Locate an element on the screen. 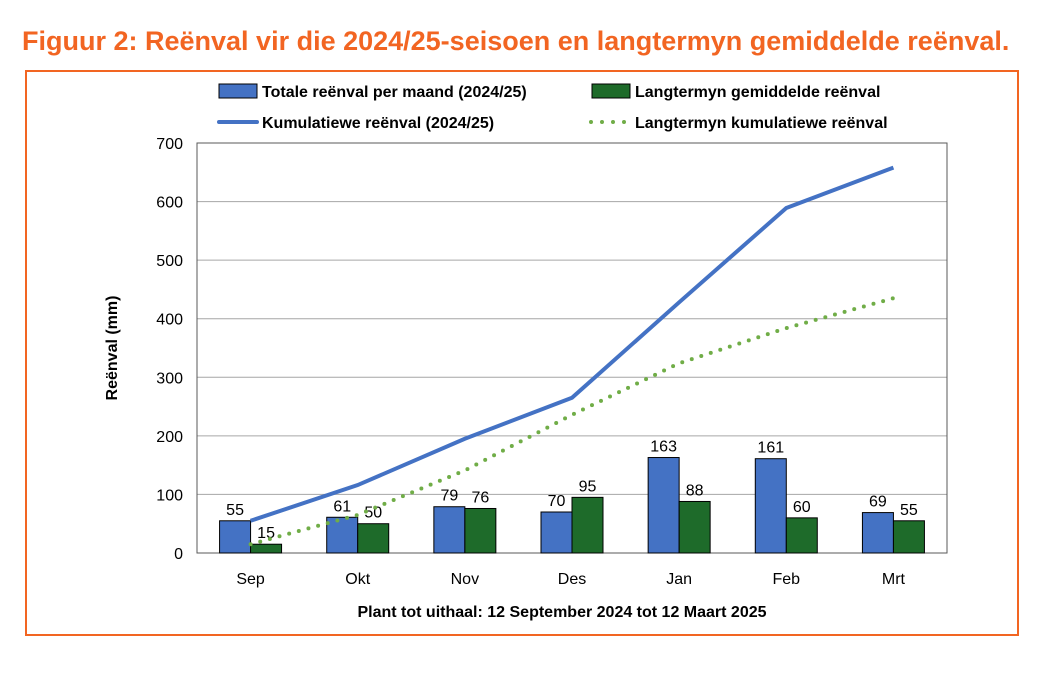 The height and width of the screenshot is (675, 1050). legend-label: Langtermyn gemiddelde reënval is located at coordinates (757, 92).